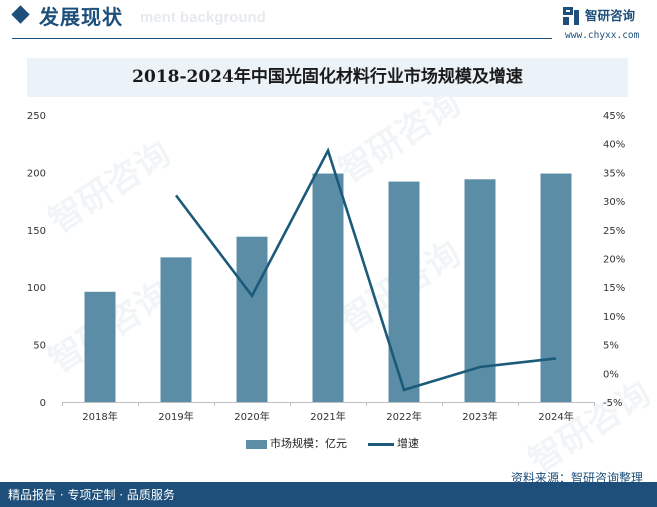  What do you see at coordinates (36, 173) in the screenshot?
I see `y-left-tick-label: 200` at bounding box center [36, 173].